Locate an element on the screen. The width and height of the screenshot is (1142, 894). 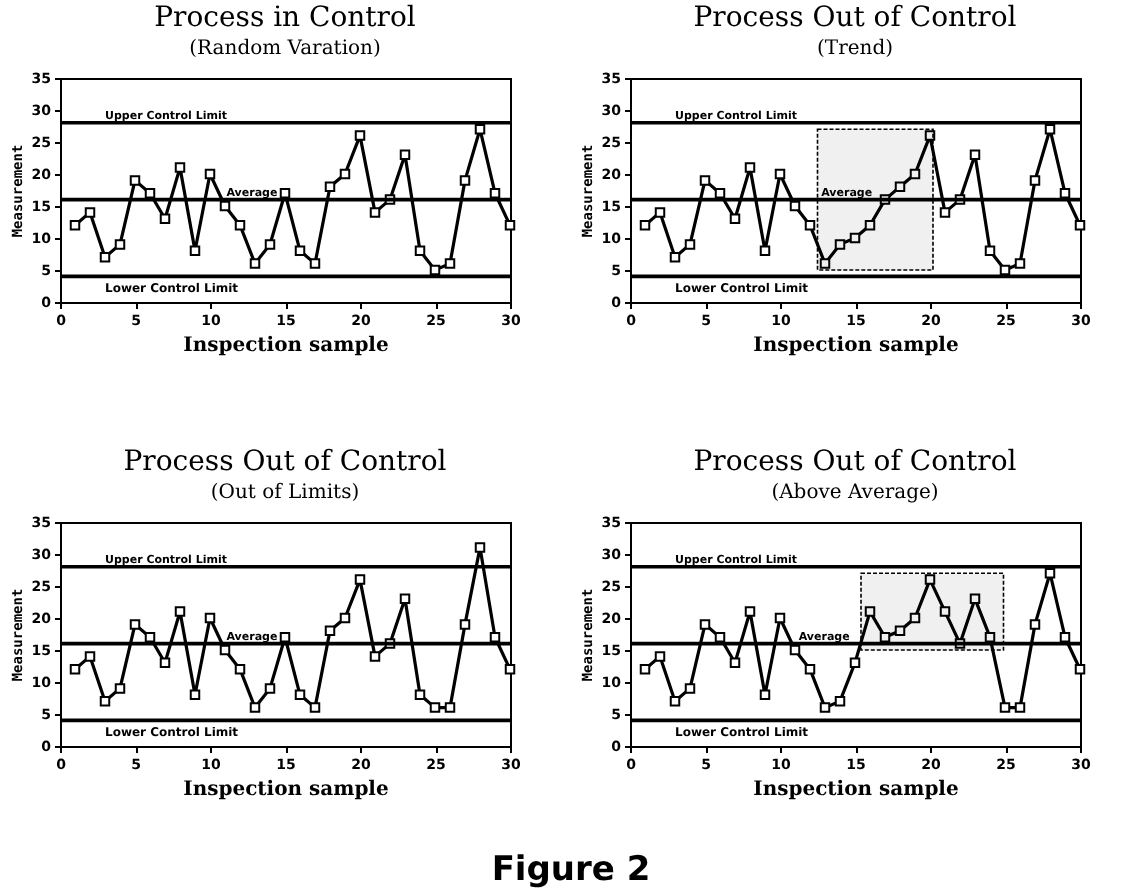
chart-title: Process in Control is located at coordinates (285, 18).